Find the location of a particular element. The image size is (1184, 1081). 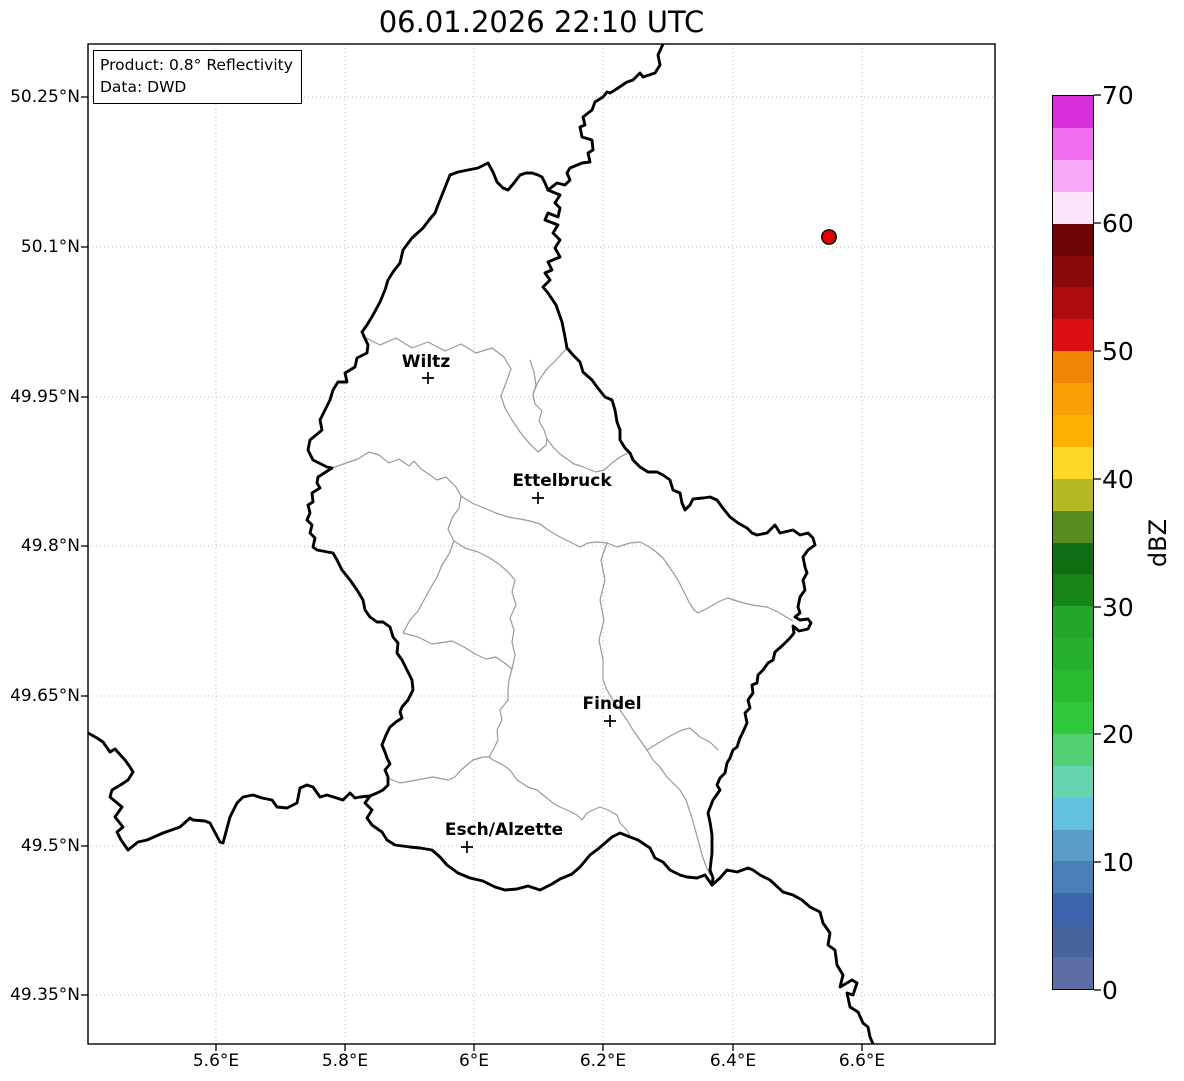

info-product: Product: 0.8° Reflectivity is located at coordinates (196, 65).